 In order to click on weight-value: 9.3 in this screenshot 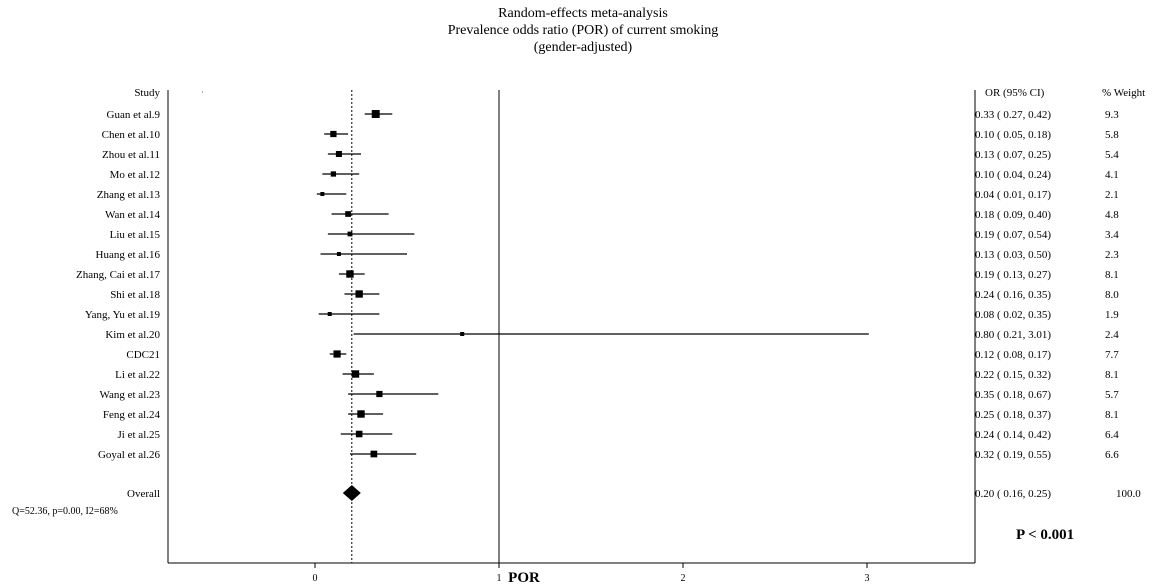, I will do `click(1112, 115)`.